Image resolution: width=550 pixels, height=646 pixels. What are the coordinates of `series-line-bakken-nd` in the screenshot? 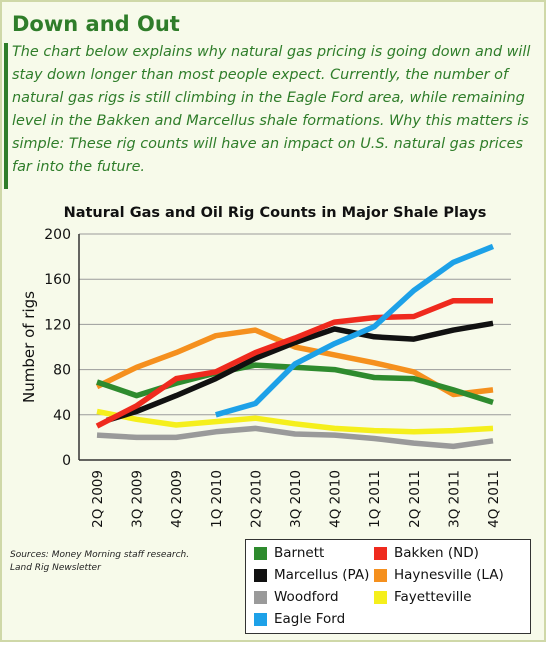 It's located at (294, 363).